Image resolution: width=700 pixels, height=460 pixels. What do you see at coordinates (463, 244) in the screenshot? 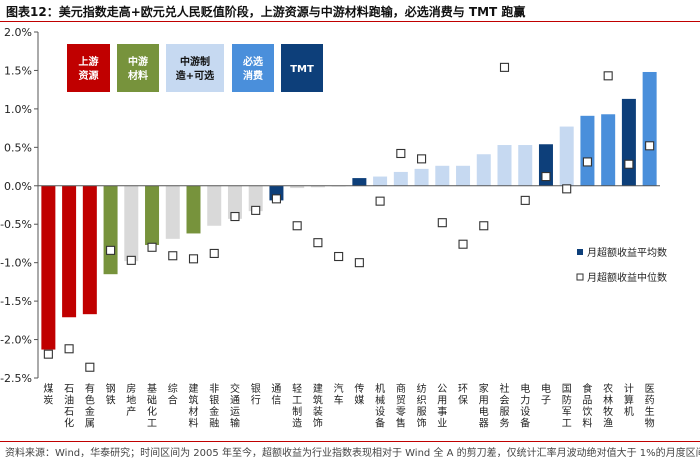
I see `median-marker-环保` at bounding box center [463, 244].